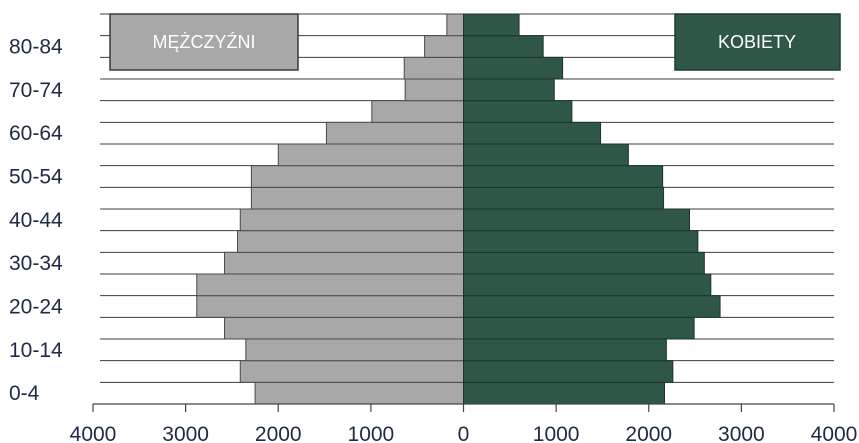 This screenshot has width=859, height=443. I want to click on age-label-40-44: 40-44, so click(36, 220).